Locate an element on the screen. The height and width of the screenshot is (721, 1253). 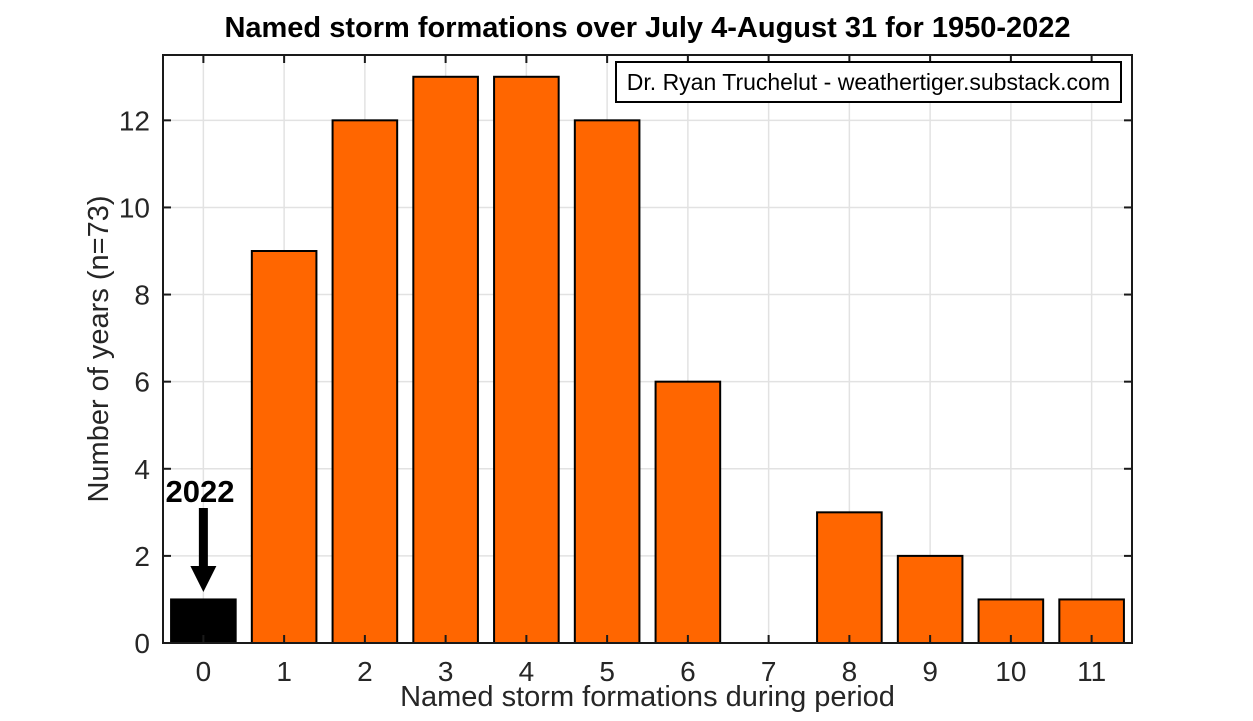
x-tick-label: 8 is located at coordinates (850, 671).